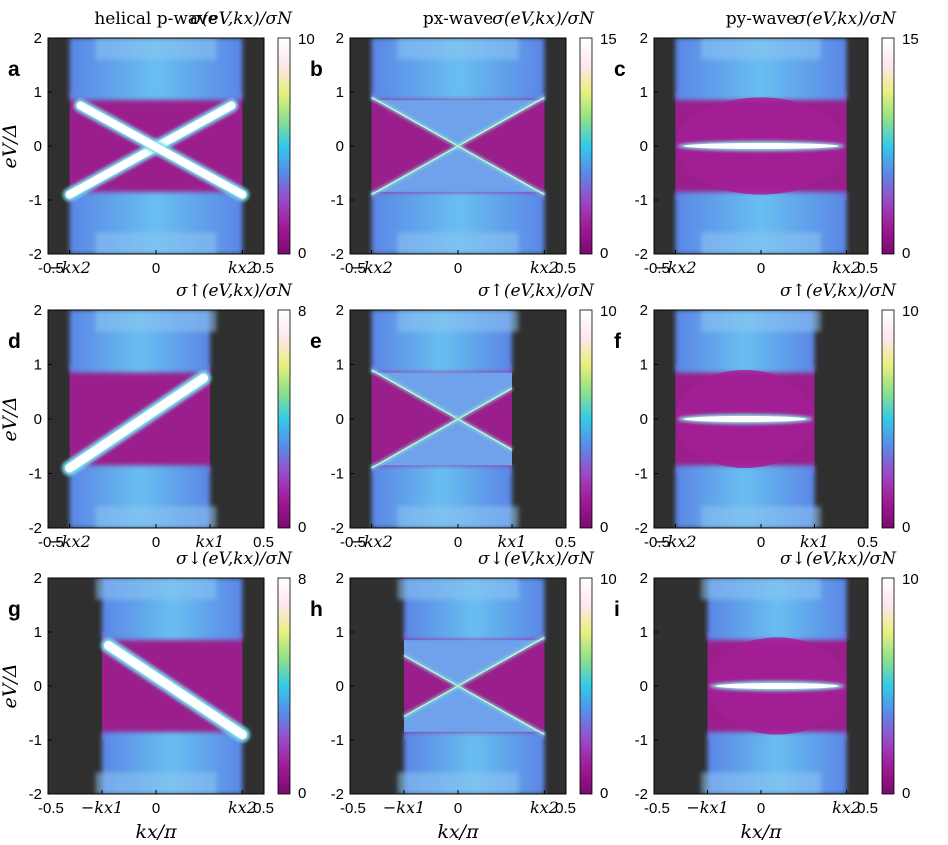 The width and height of the screenshot is (948, 845). I want to click on panel-letter: d, so click(14, 341).